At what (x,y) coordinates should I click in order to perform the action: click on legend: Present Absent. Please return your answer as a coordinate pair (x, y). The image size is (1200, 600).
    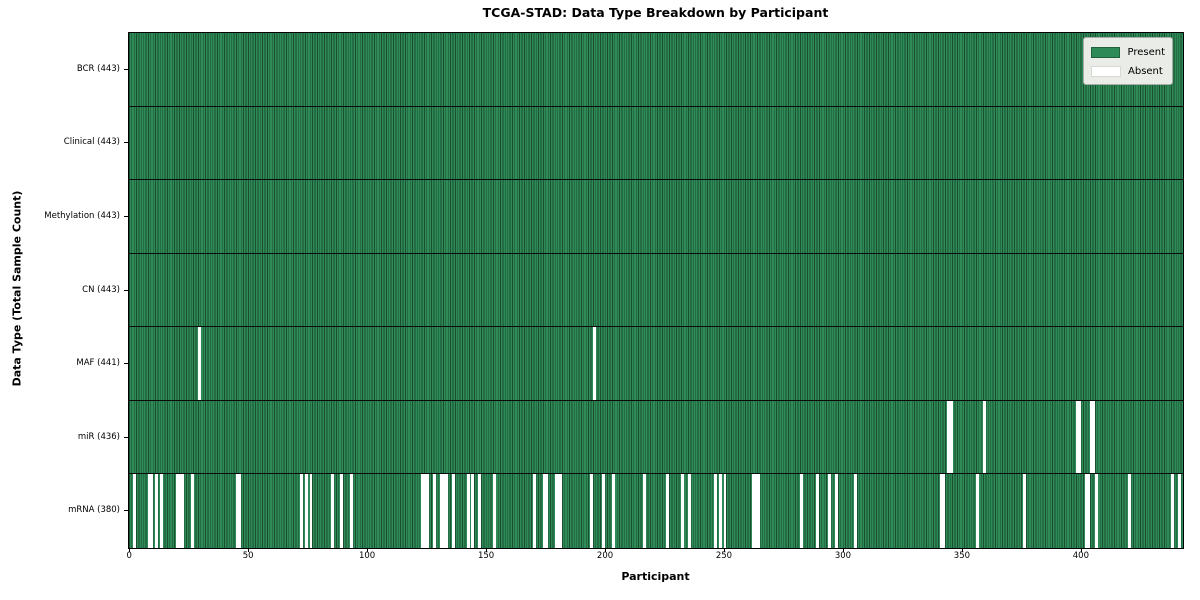
    Looking at the image, I should click on (1128, 61).